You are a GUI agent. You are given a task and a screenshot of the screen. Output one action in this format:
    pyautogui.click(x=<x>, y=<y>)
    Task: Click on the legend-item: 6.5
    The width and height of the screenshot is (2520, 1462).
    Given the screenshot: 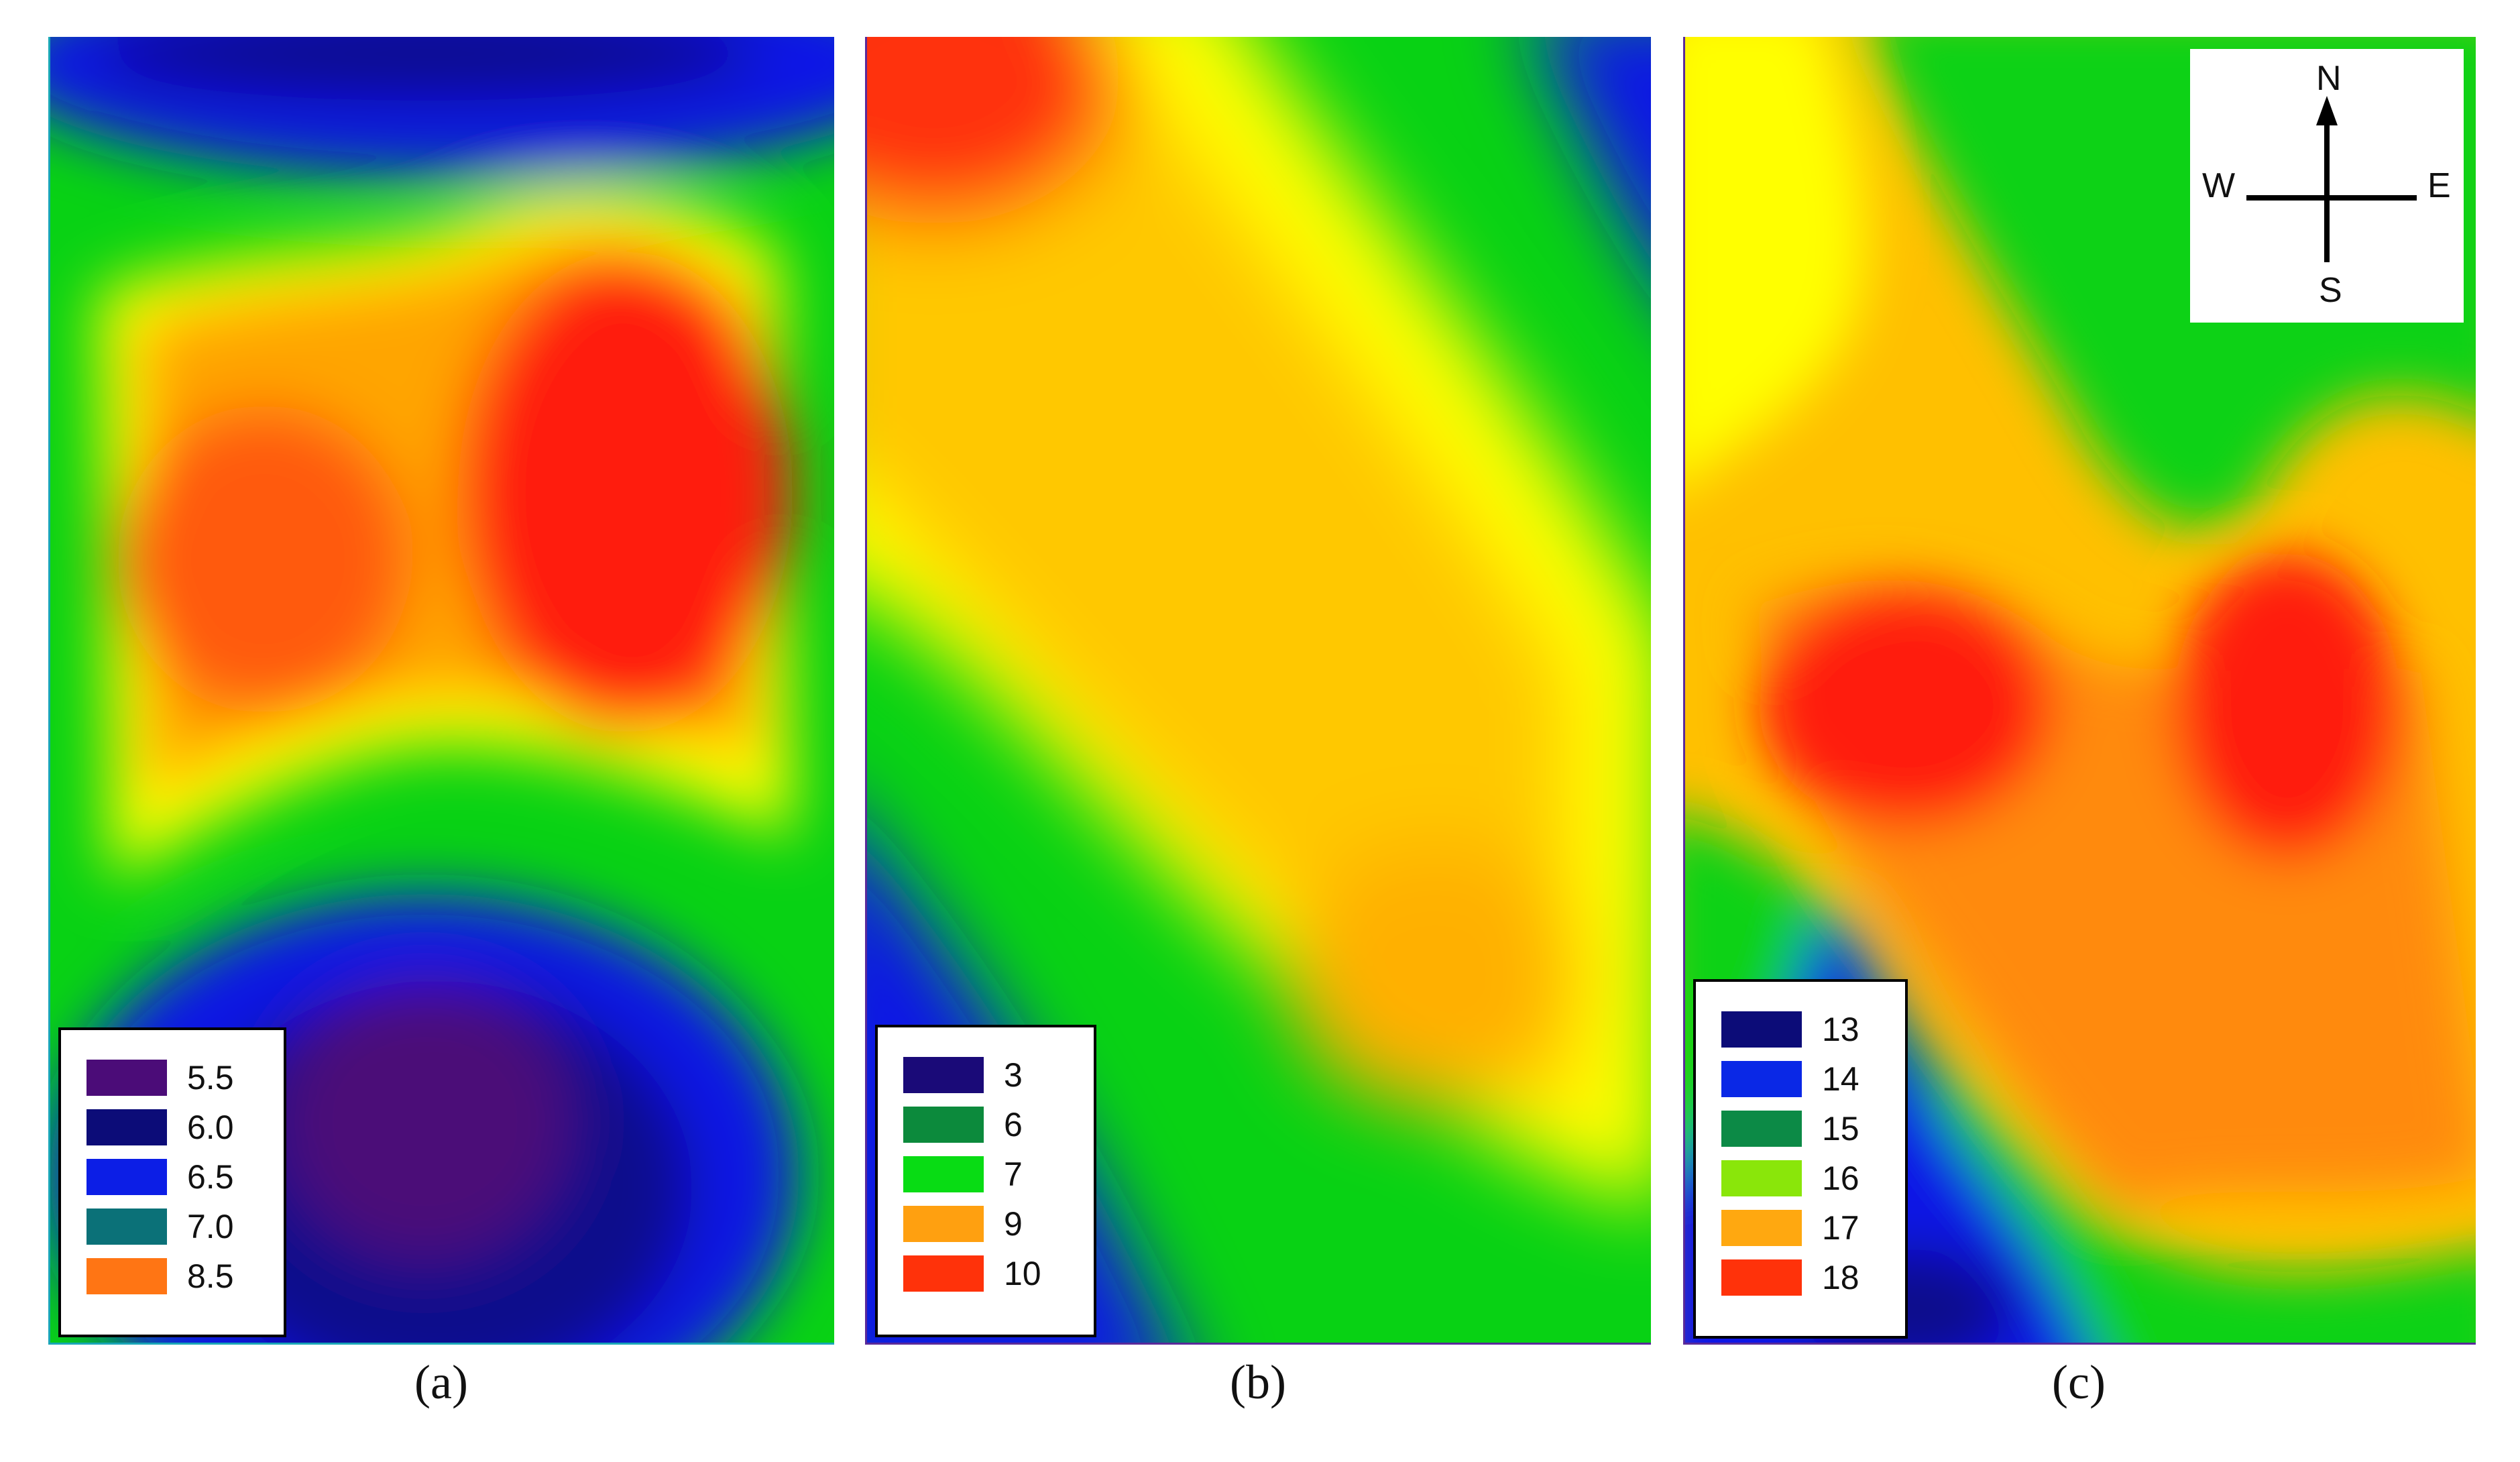 What is the action you would take?
    pyautogui.click(x=173, y=1177)
    